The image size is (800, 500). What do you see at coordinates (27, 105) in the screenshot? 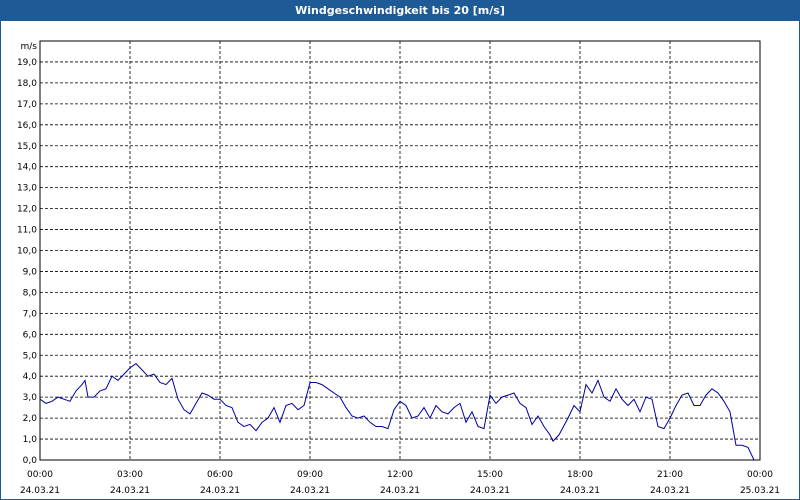
I see `y-tick-label: 17,0` at bounding box center [27, 105].